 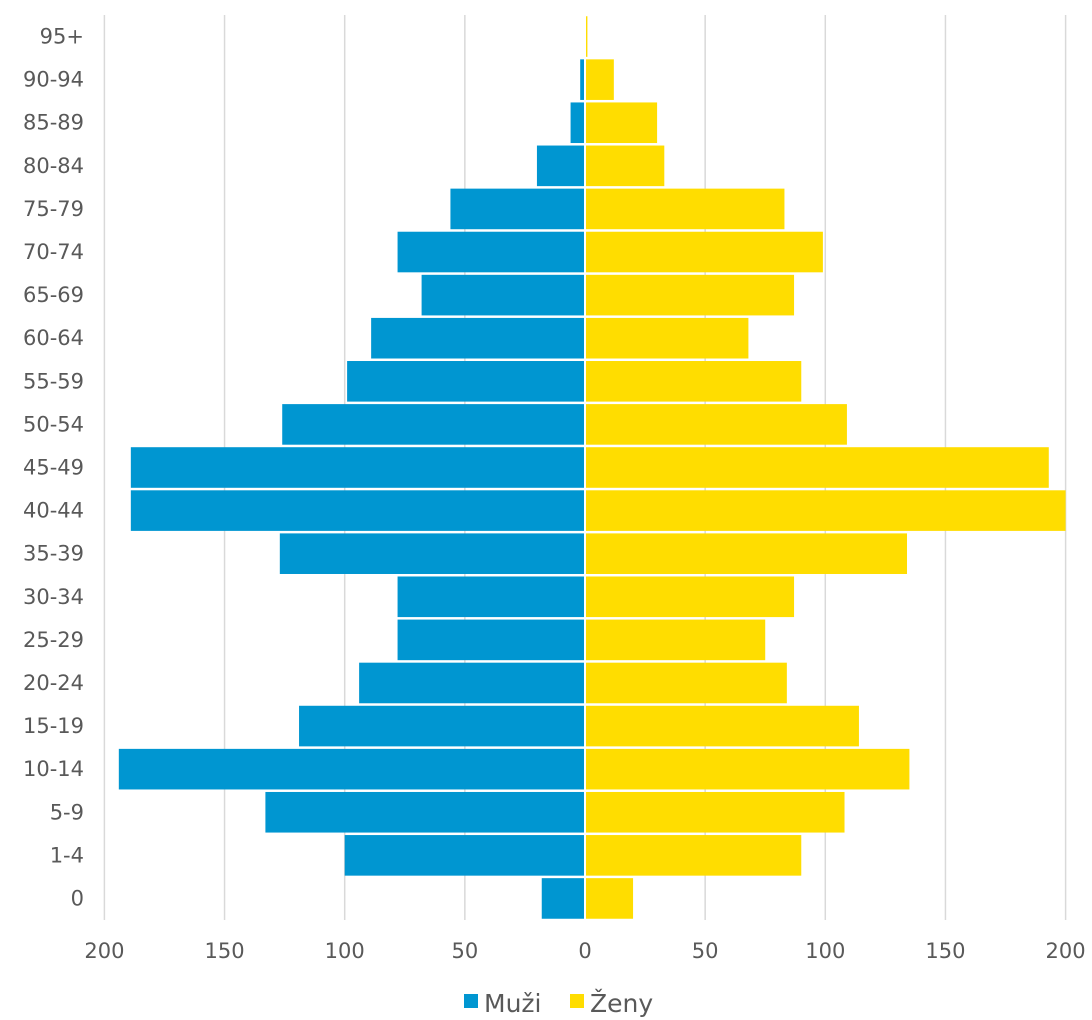 I want to click on y-tick-label: 25-29, so click(x=53, y=640).